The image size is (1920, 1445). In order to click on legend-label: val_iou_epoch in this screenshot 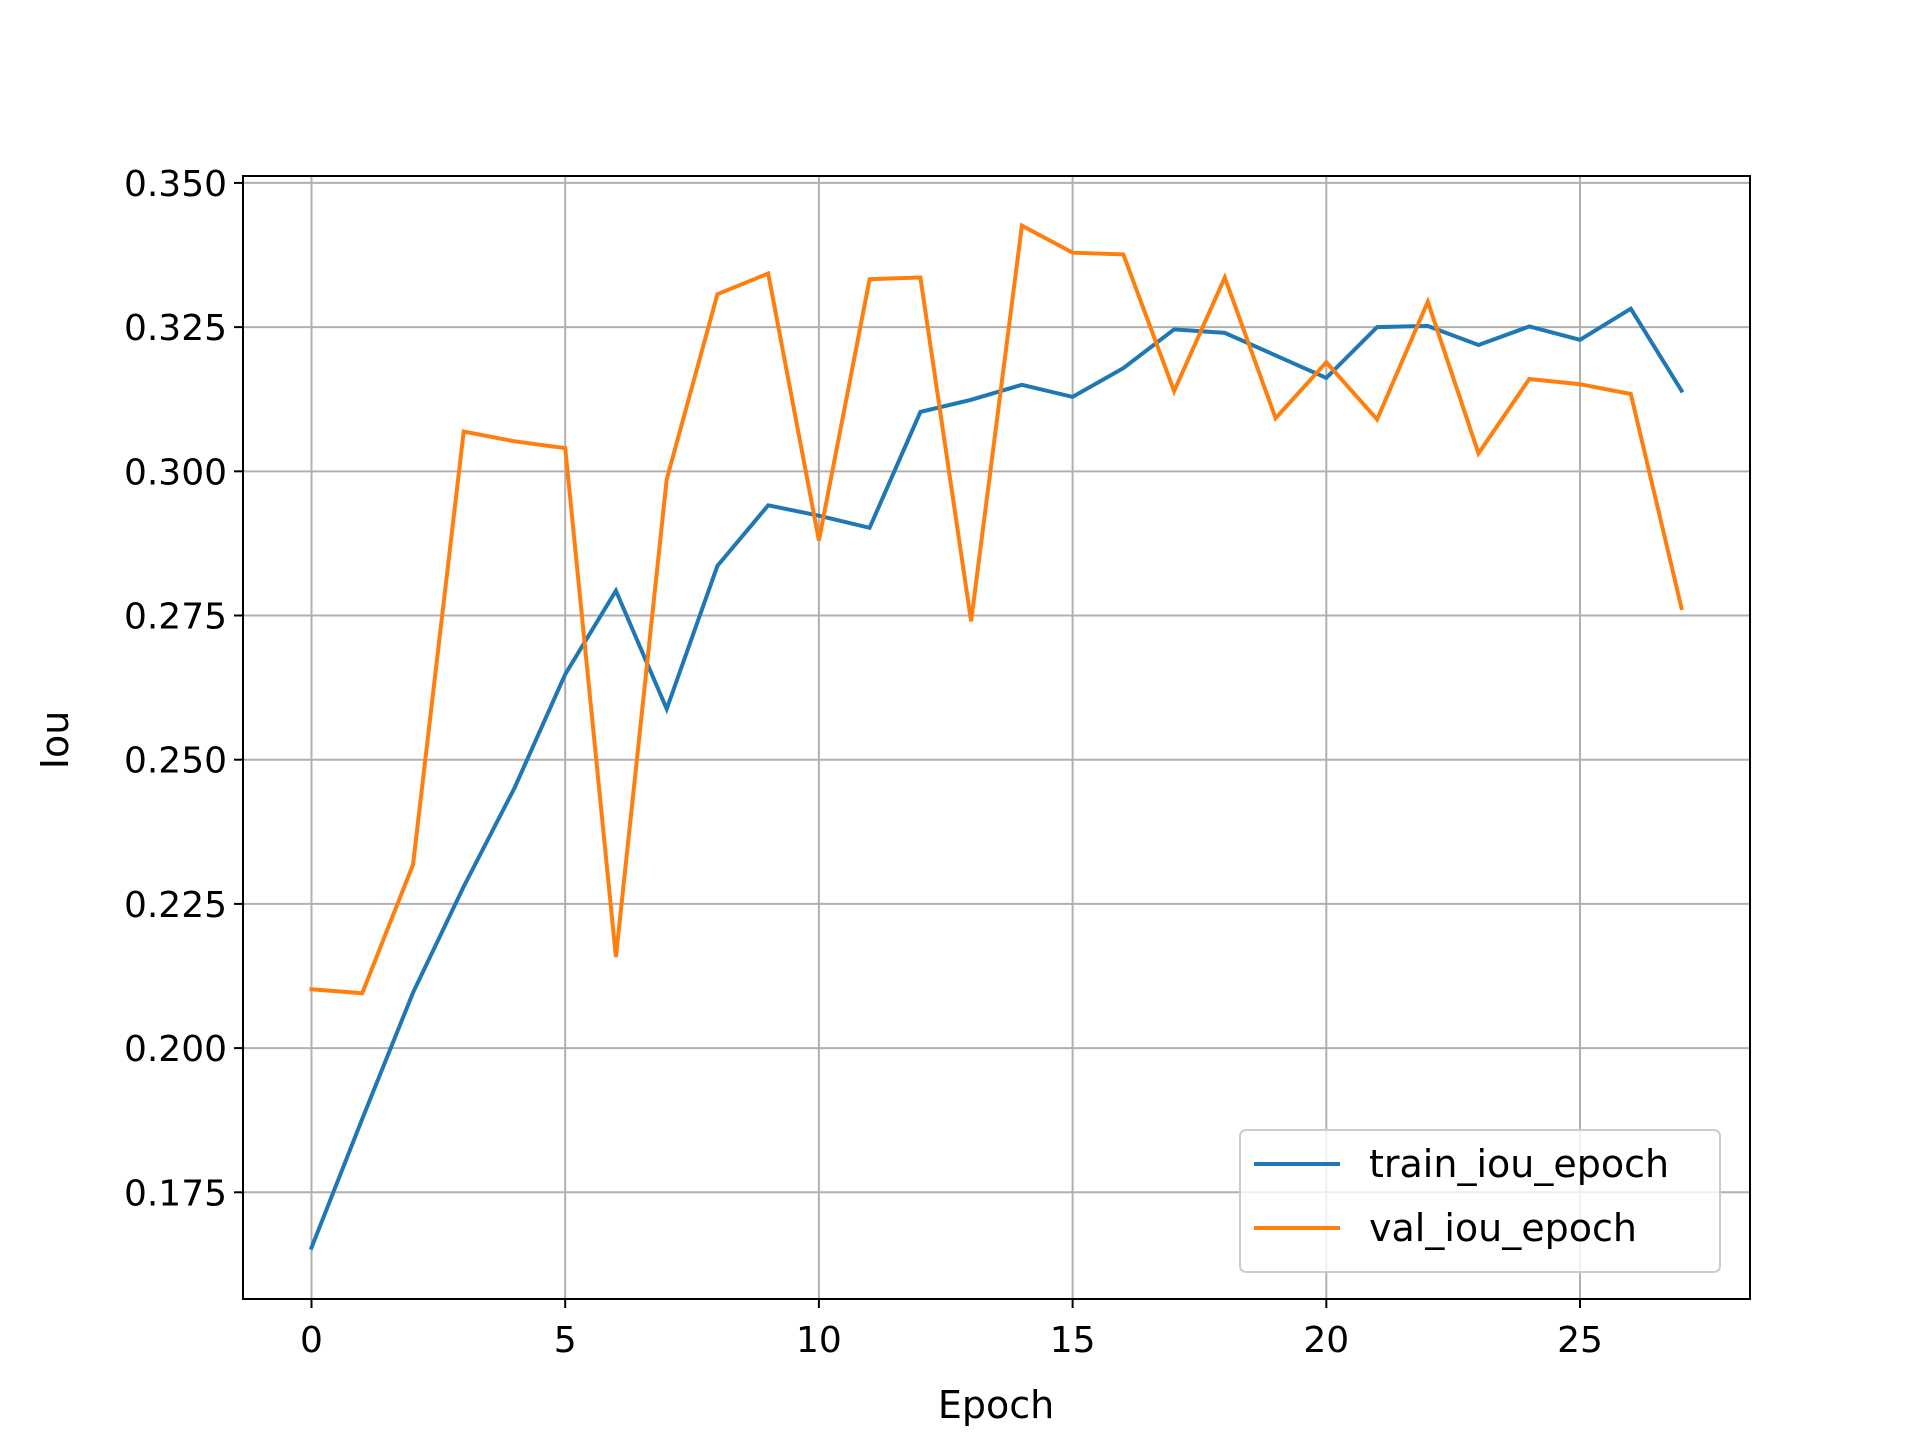, I will do `click(1503, 1228)`.